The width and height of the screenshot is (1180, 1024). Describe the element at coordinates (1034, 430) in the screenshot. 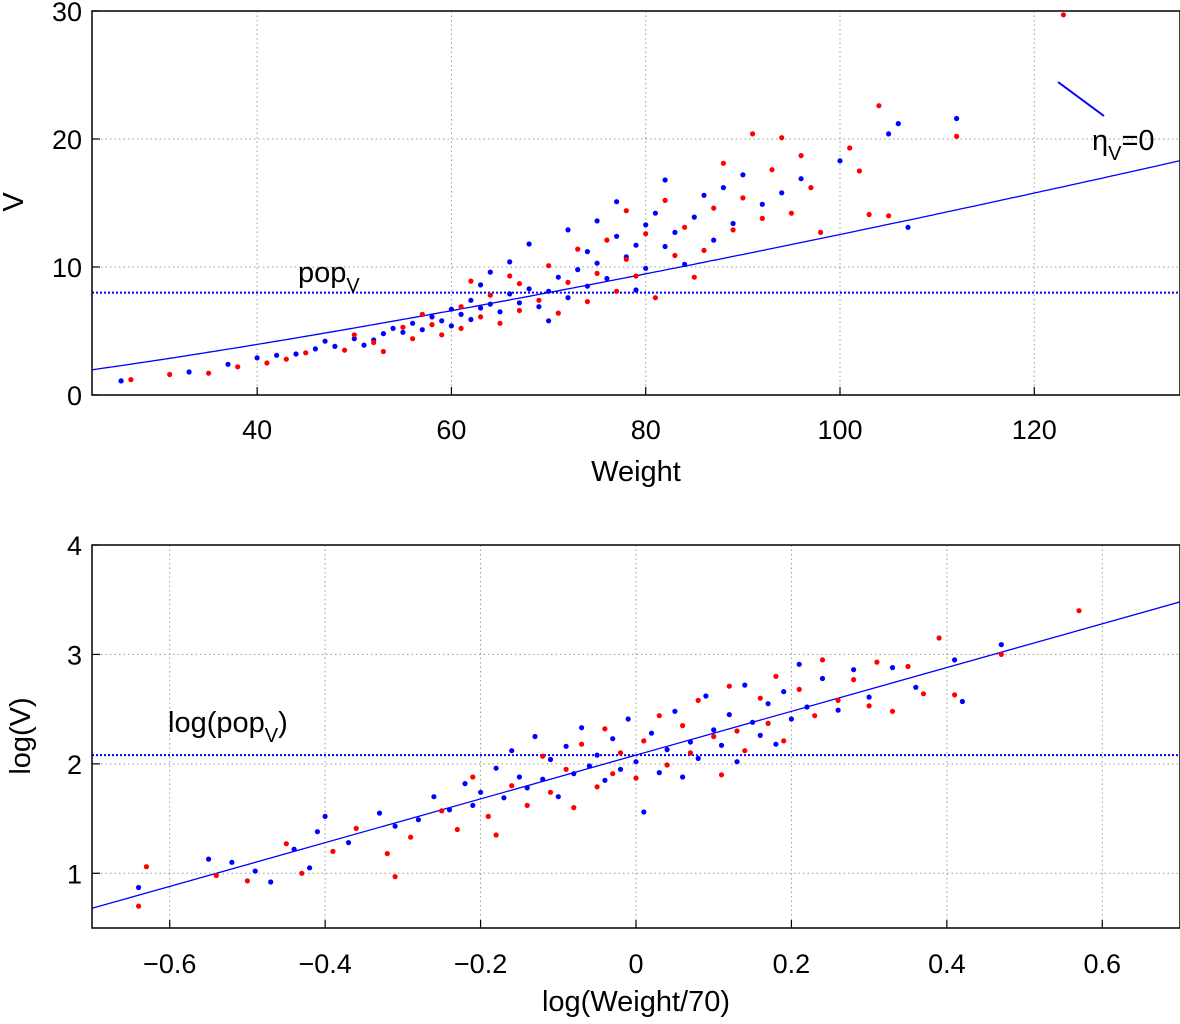

I see `x-tick-label: 120` at that location.